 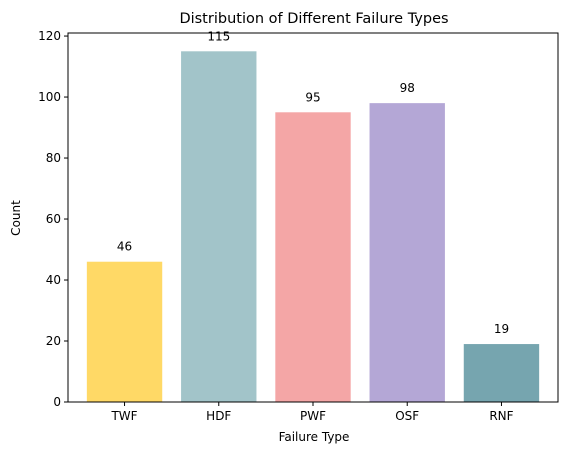 I want to click on x-axis-ticks: TWF HDF PWF OSF RNF, so click(x=312, y=412).